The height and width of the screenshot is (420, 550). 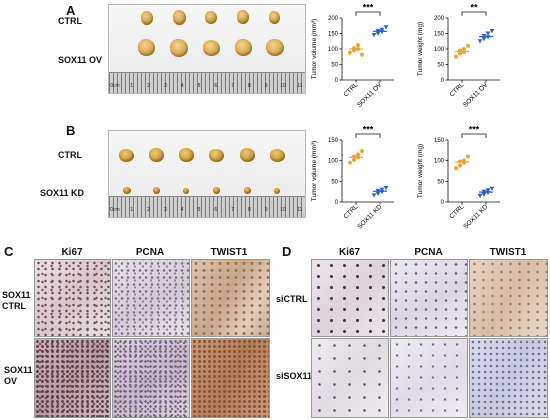 What do you see at coordinates (199, 86) in the screenshot?
I see `ruler-number: 5` at bounding box center [199, 86].